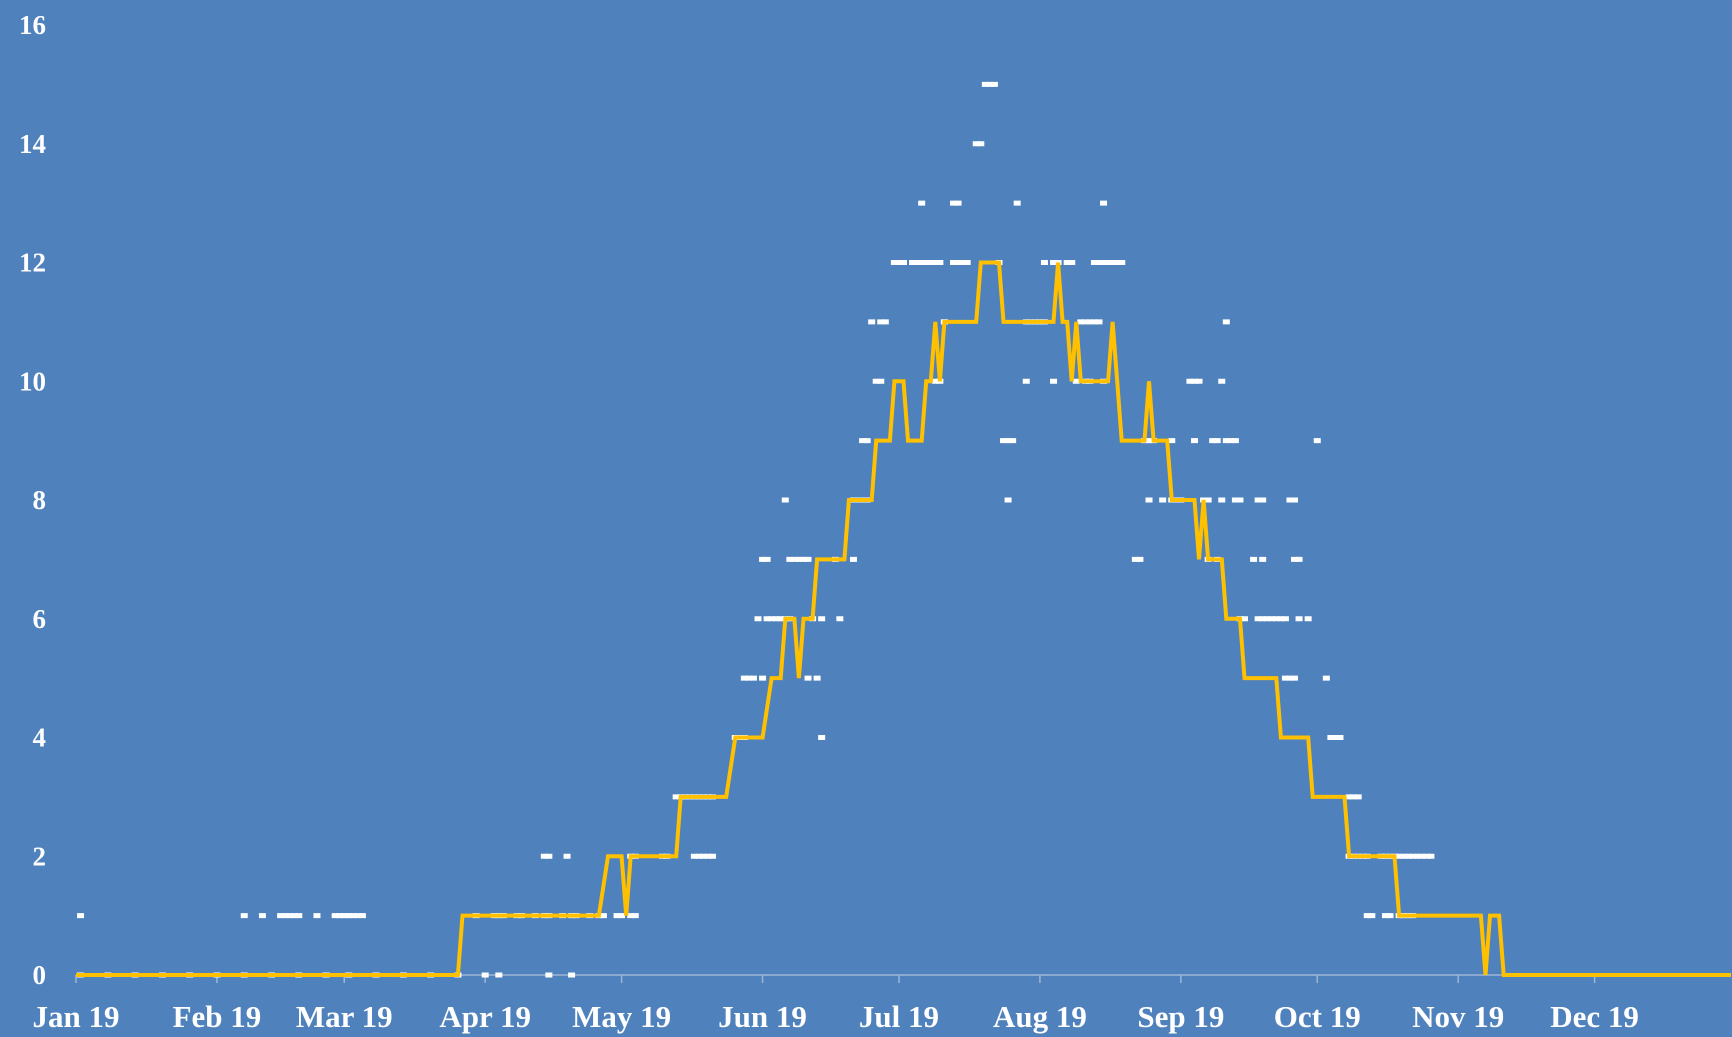 This screenshot has width=1732, height=1037. Describe the element at coordinates (899, 1016) in the screenshot. I see `x-tick-label: Jul 19` at that location.